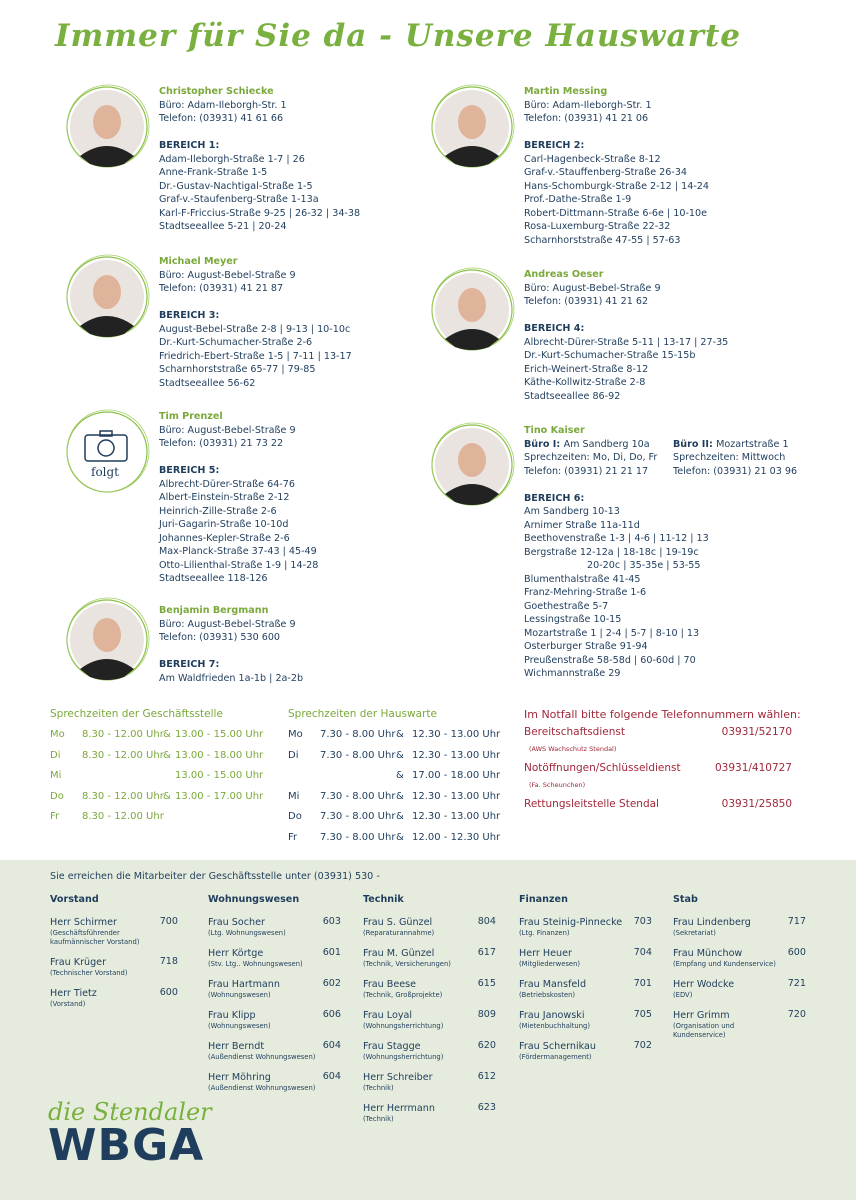 The width and height of the screenshot is (856, 1200). Describe the element at coordinates (582, 525) in the screenshot. I see `street: Arnimer Straße 11a-11d` at that location.